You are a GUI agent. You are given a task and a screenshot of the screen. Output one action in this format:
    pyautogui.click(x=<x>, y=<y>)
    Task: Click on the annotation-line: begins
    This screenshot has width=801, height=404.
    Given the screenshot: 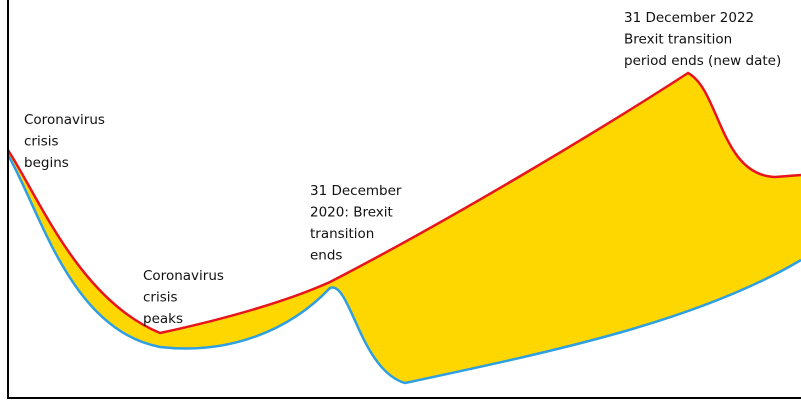 What is the action you would take?
    pyautogui.click(x=46, y=163)
    